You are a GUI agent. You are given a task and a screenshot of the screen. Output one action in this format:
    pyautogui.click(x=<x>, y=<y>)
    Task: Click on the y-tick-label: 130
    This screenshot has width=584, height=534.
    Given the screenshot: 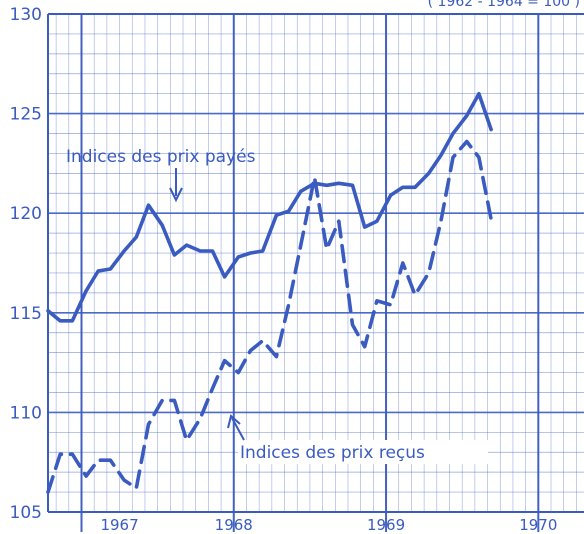 What is the action you would take?
    pyautogui.click(x=26, y=15)
    